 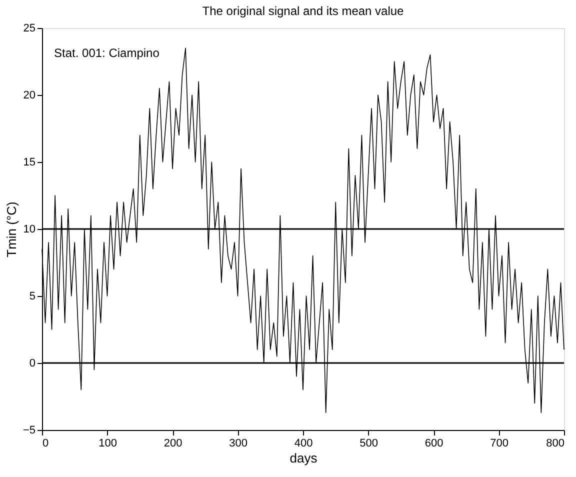 What do you see at coordinates (29, 230) in the screenshot?
I see `y-tick-label: 10` at bounding box center [29, 230].